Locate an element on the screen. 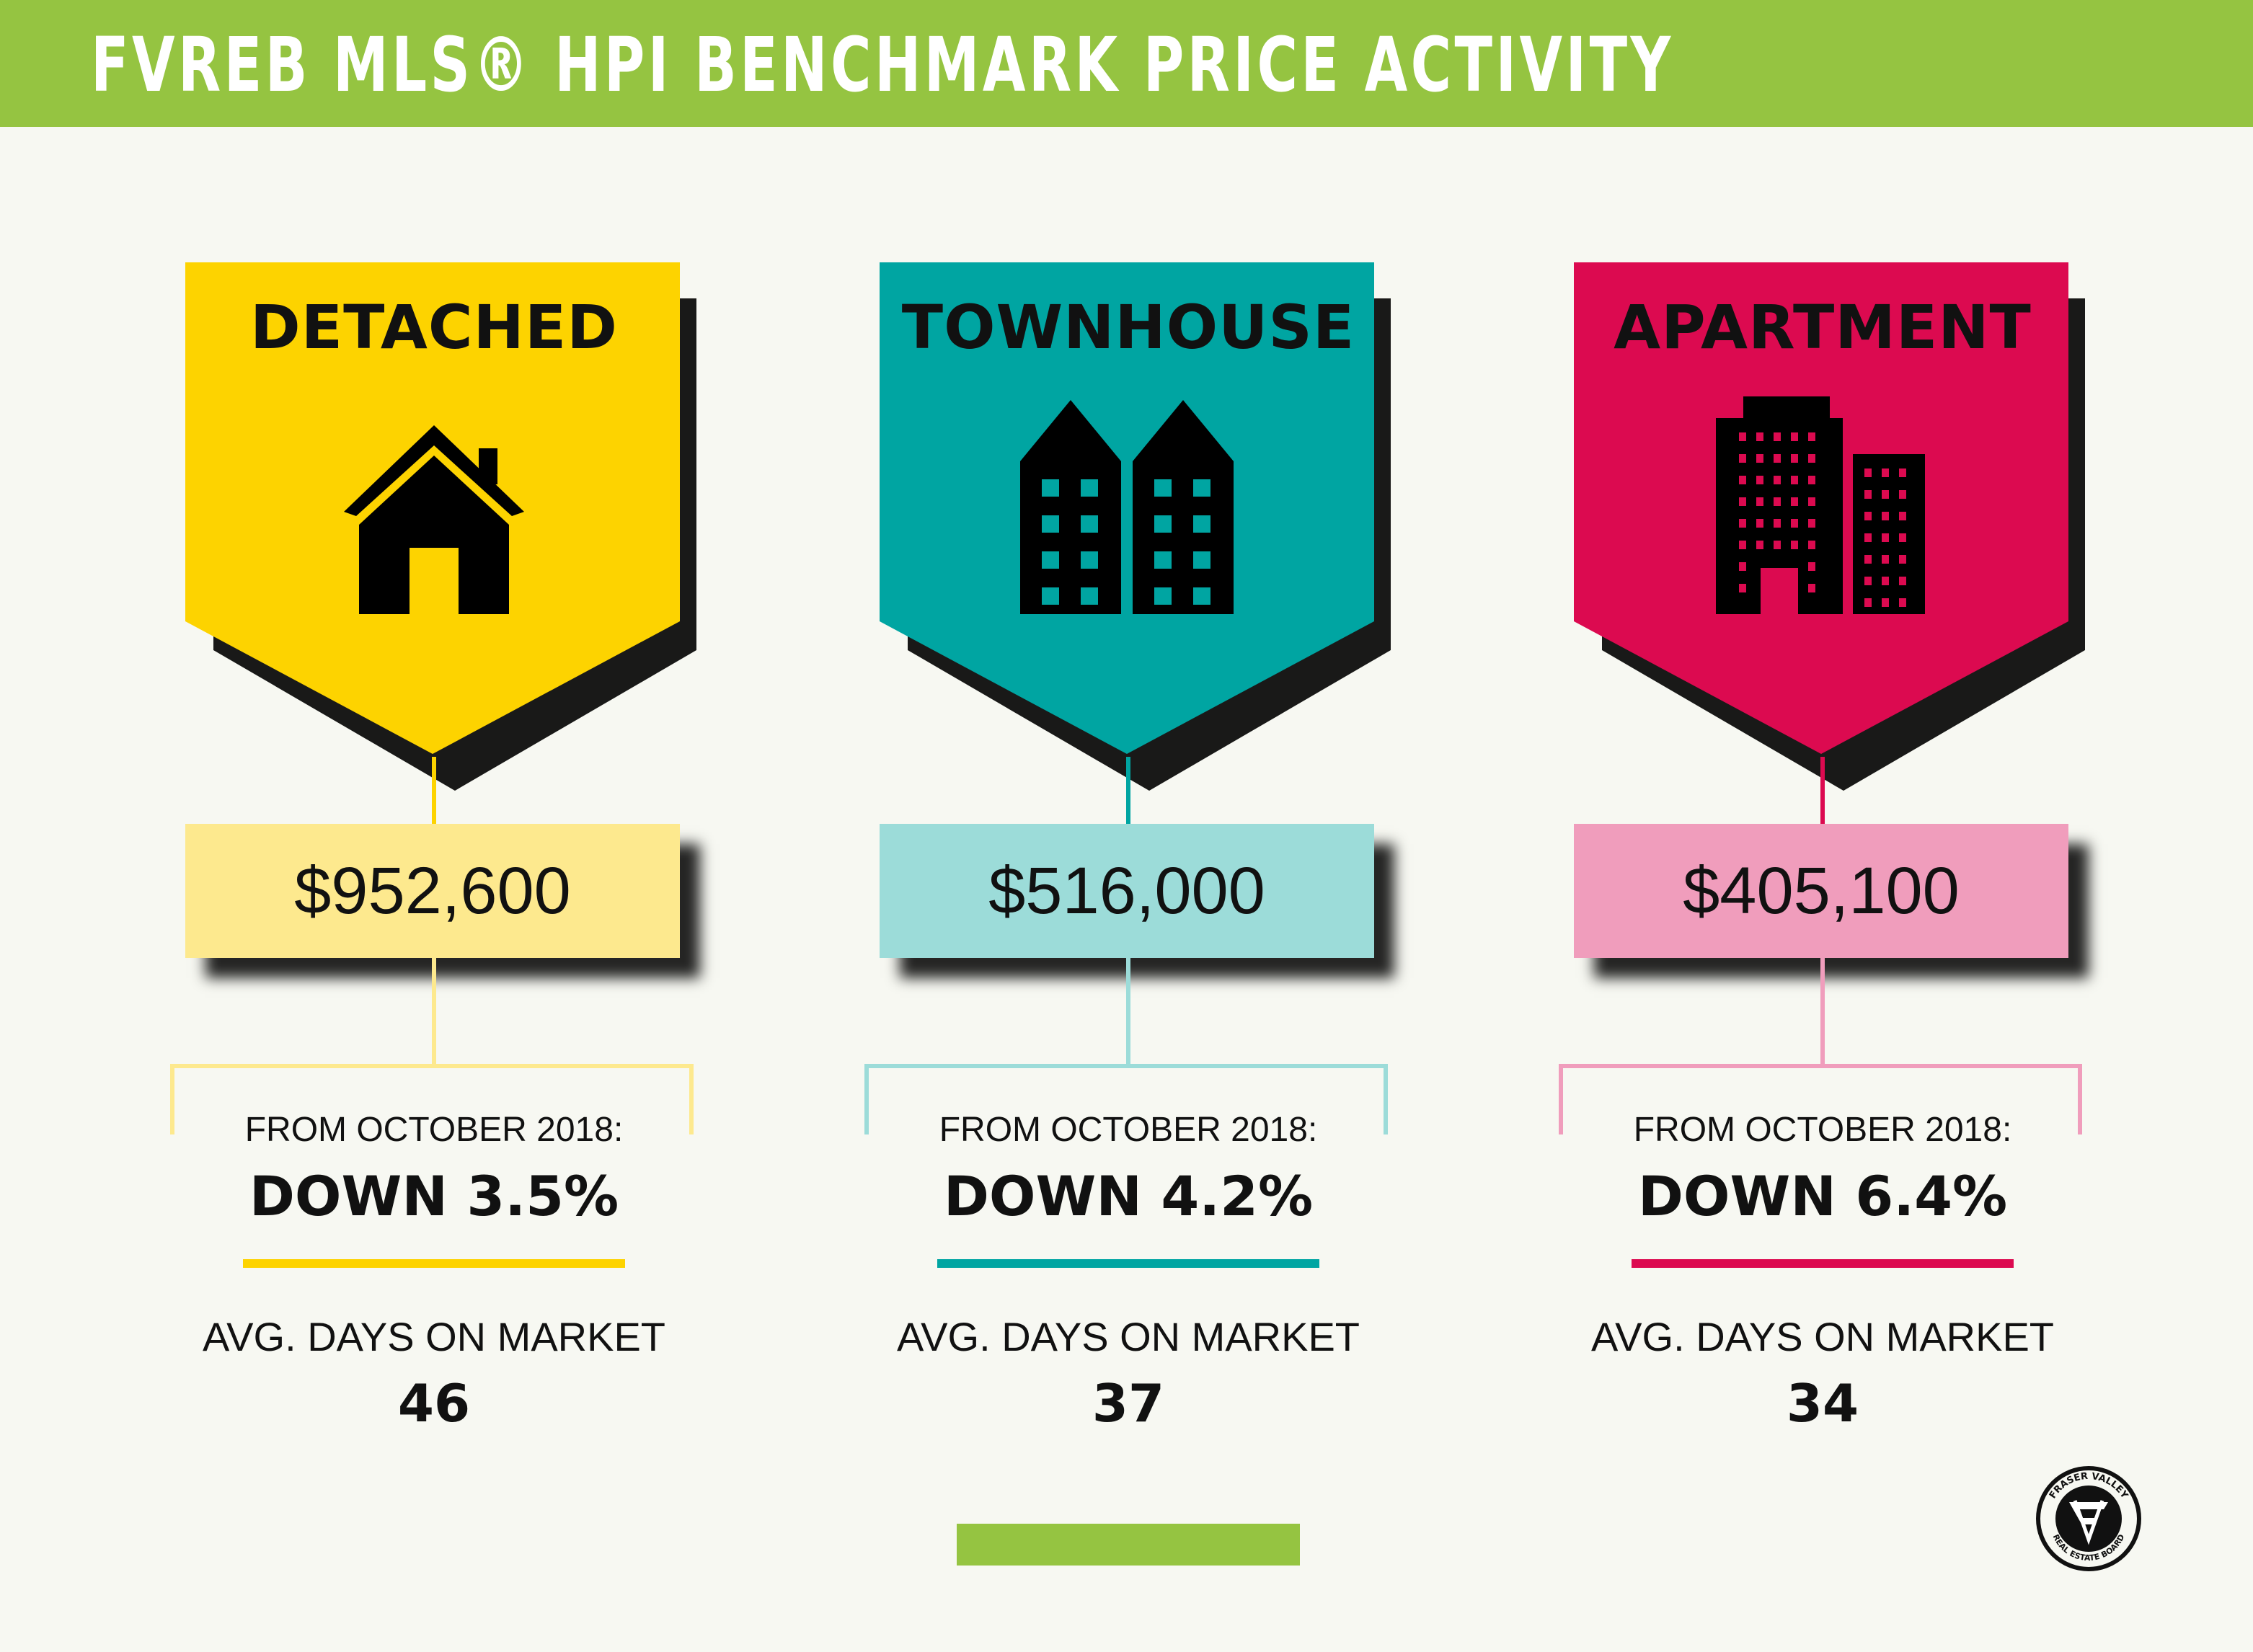 The image size is (2253, 1652). header-bar is located at coordinates (1126, 63).